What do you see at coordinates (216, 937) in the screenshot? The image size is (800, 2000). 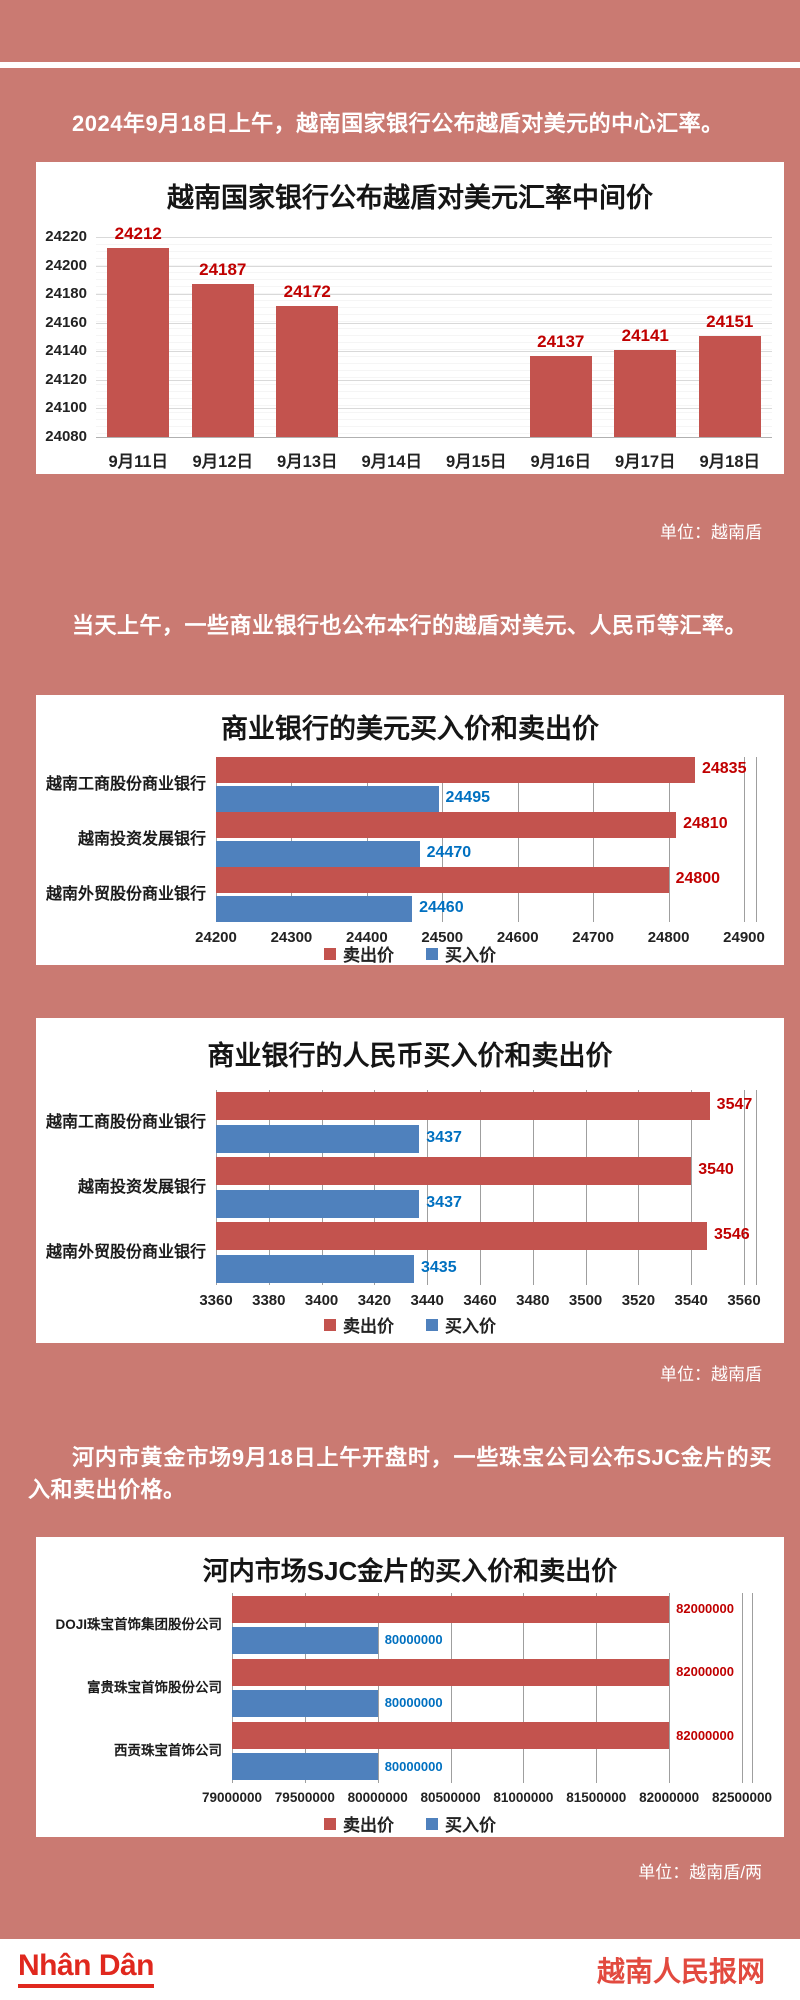 I see `x-axis-tick-label: 24200` at bounding box center [216, 937].